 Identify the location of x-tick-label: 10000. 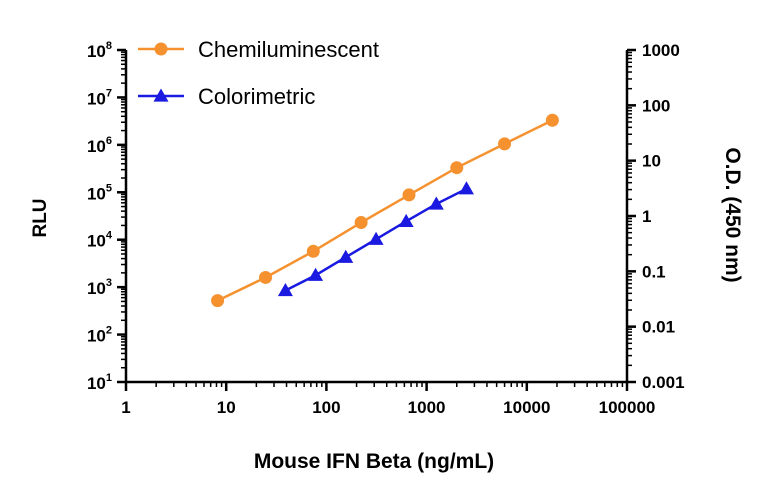
(526, 407).